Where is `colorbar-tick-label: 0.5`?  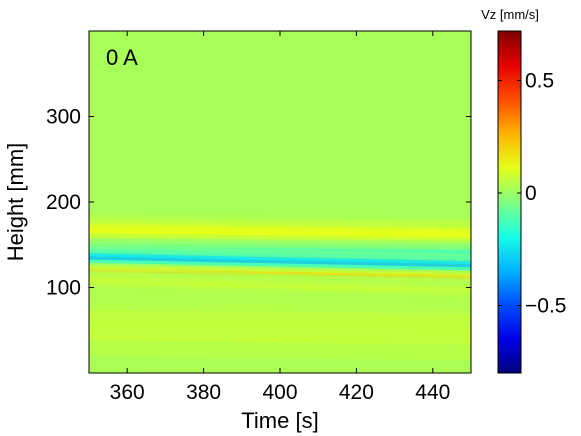 colorbar-tick-label: 0.5 is located at coordinates (539, 81).